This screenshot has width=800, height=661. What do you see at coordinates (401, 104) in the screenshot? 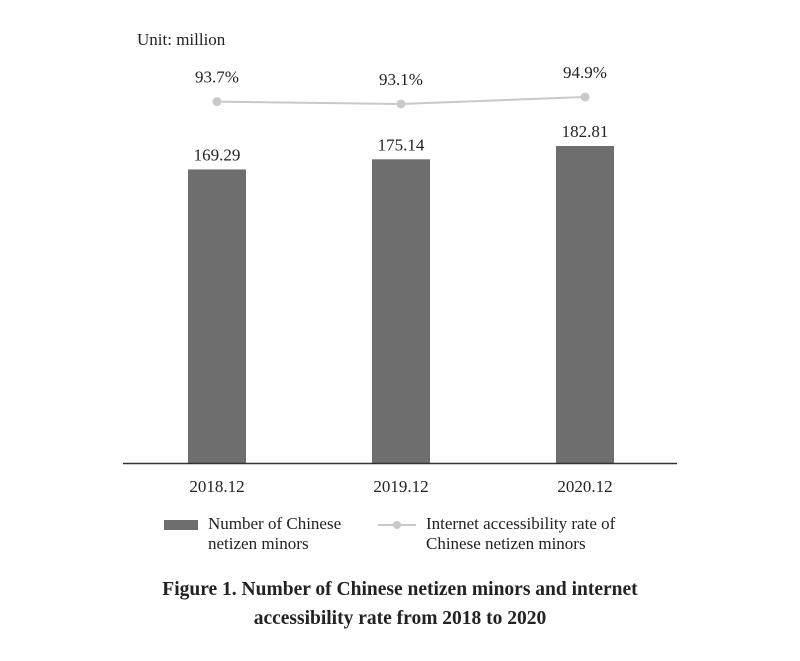
I see `rate-point-2019.12` at bounding box center [401, 104].